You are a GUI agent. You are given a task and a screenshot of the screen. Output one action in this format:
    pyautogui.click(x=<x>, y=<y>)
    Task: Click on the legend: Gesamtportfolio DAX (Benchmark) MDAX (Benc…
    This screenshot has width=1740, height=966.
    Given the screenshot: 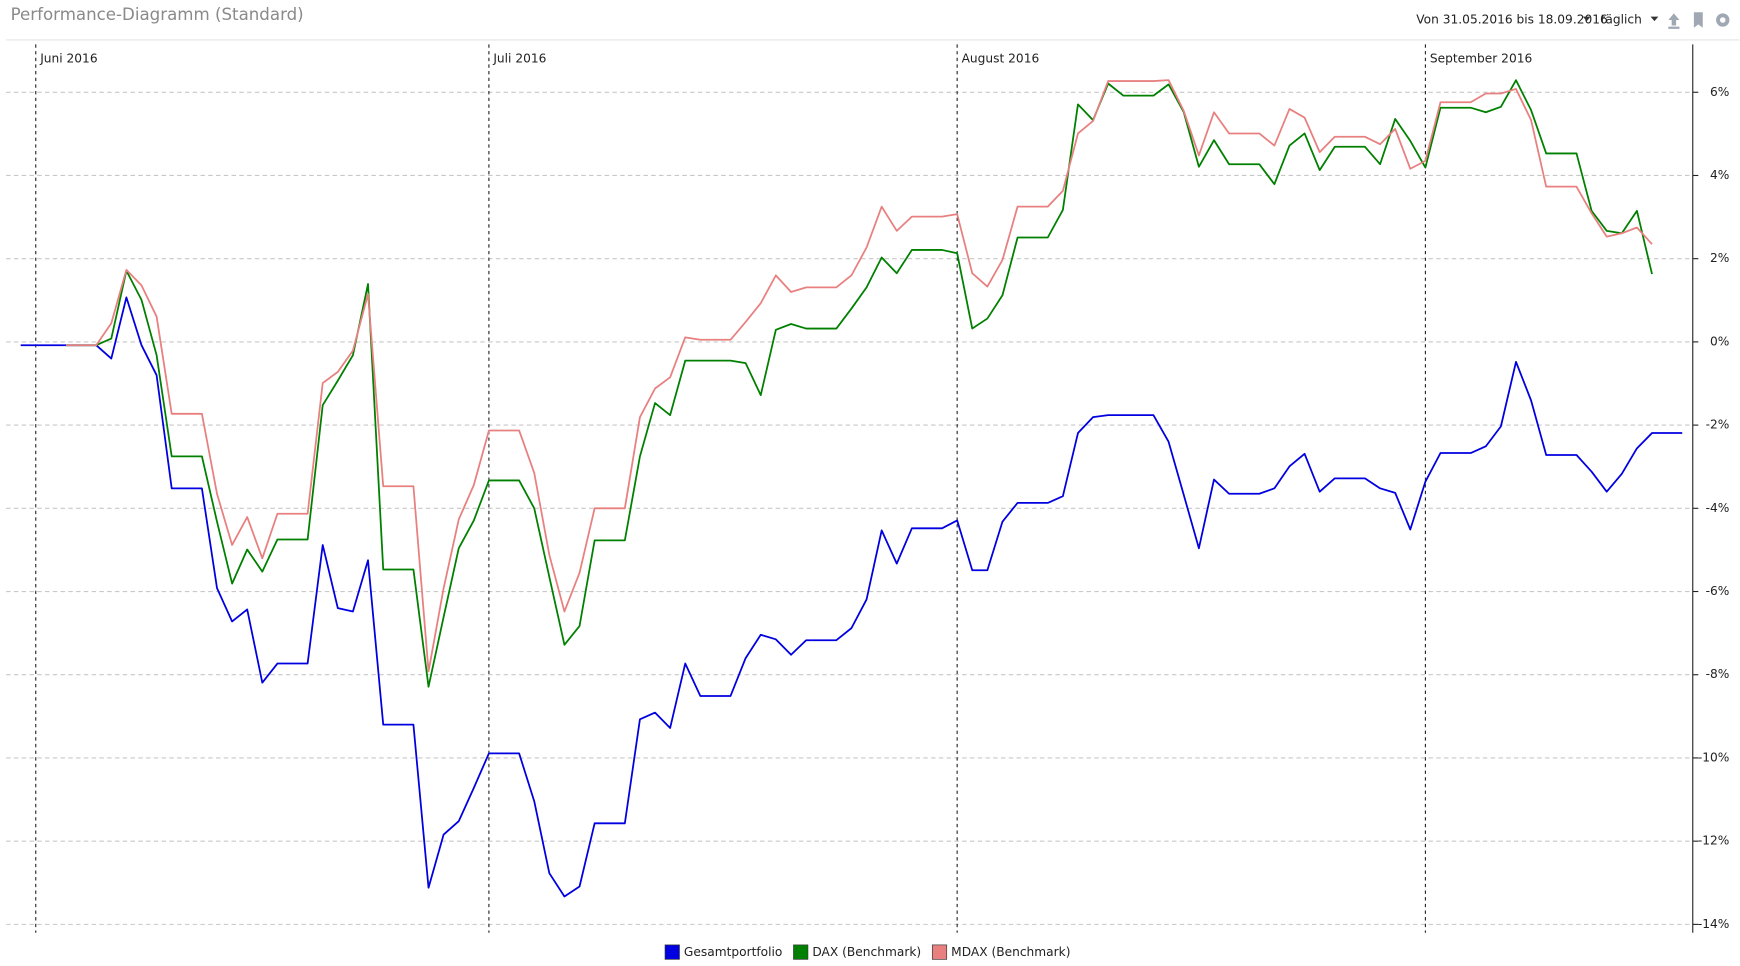 What is the action you would take?
    pyautogui.click(x=867, y=952)
    